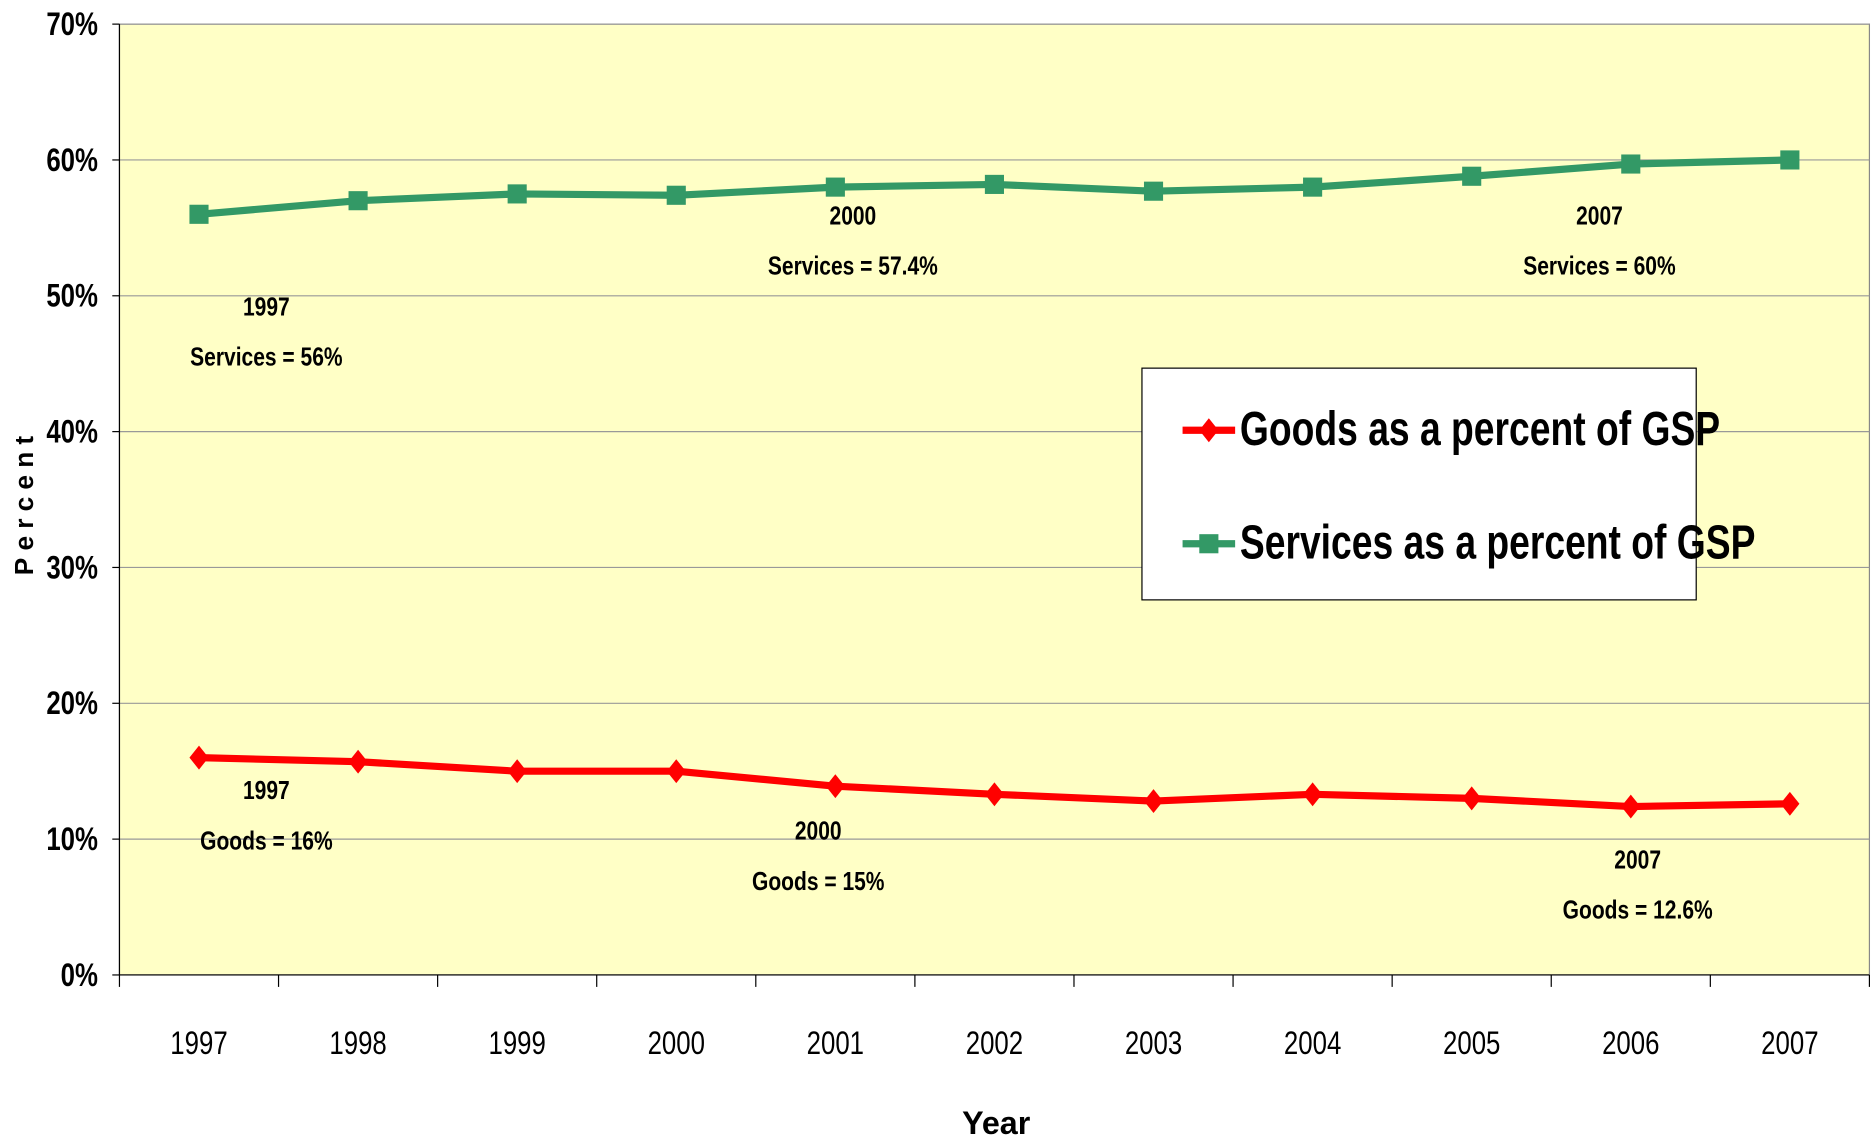  I want to click on x-tick-label: 1997, so click(198, 1043).